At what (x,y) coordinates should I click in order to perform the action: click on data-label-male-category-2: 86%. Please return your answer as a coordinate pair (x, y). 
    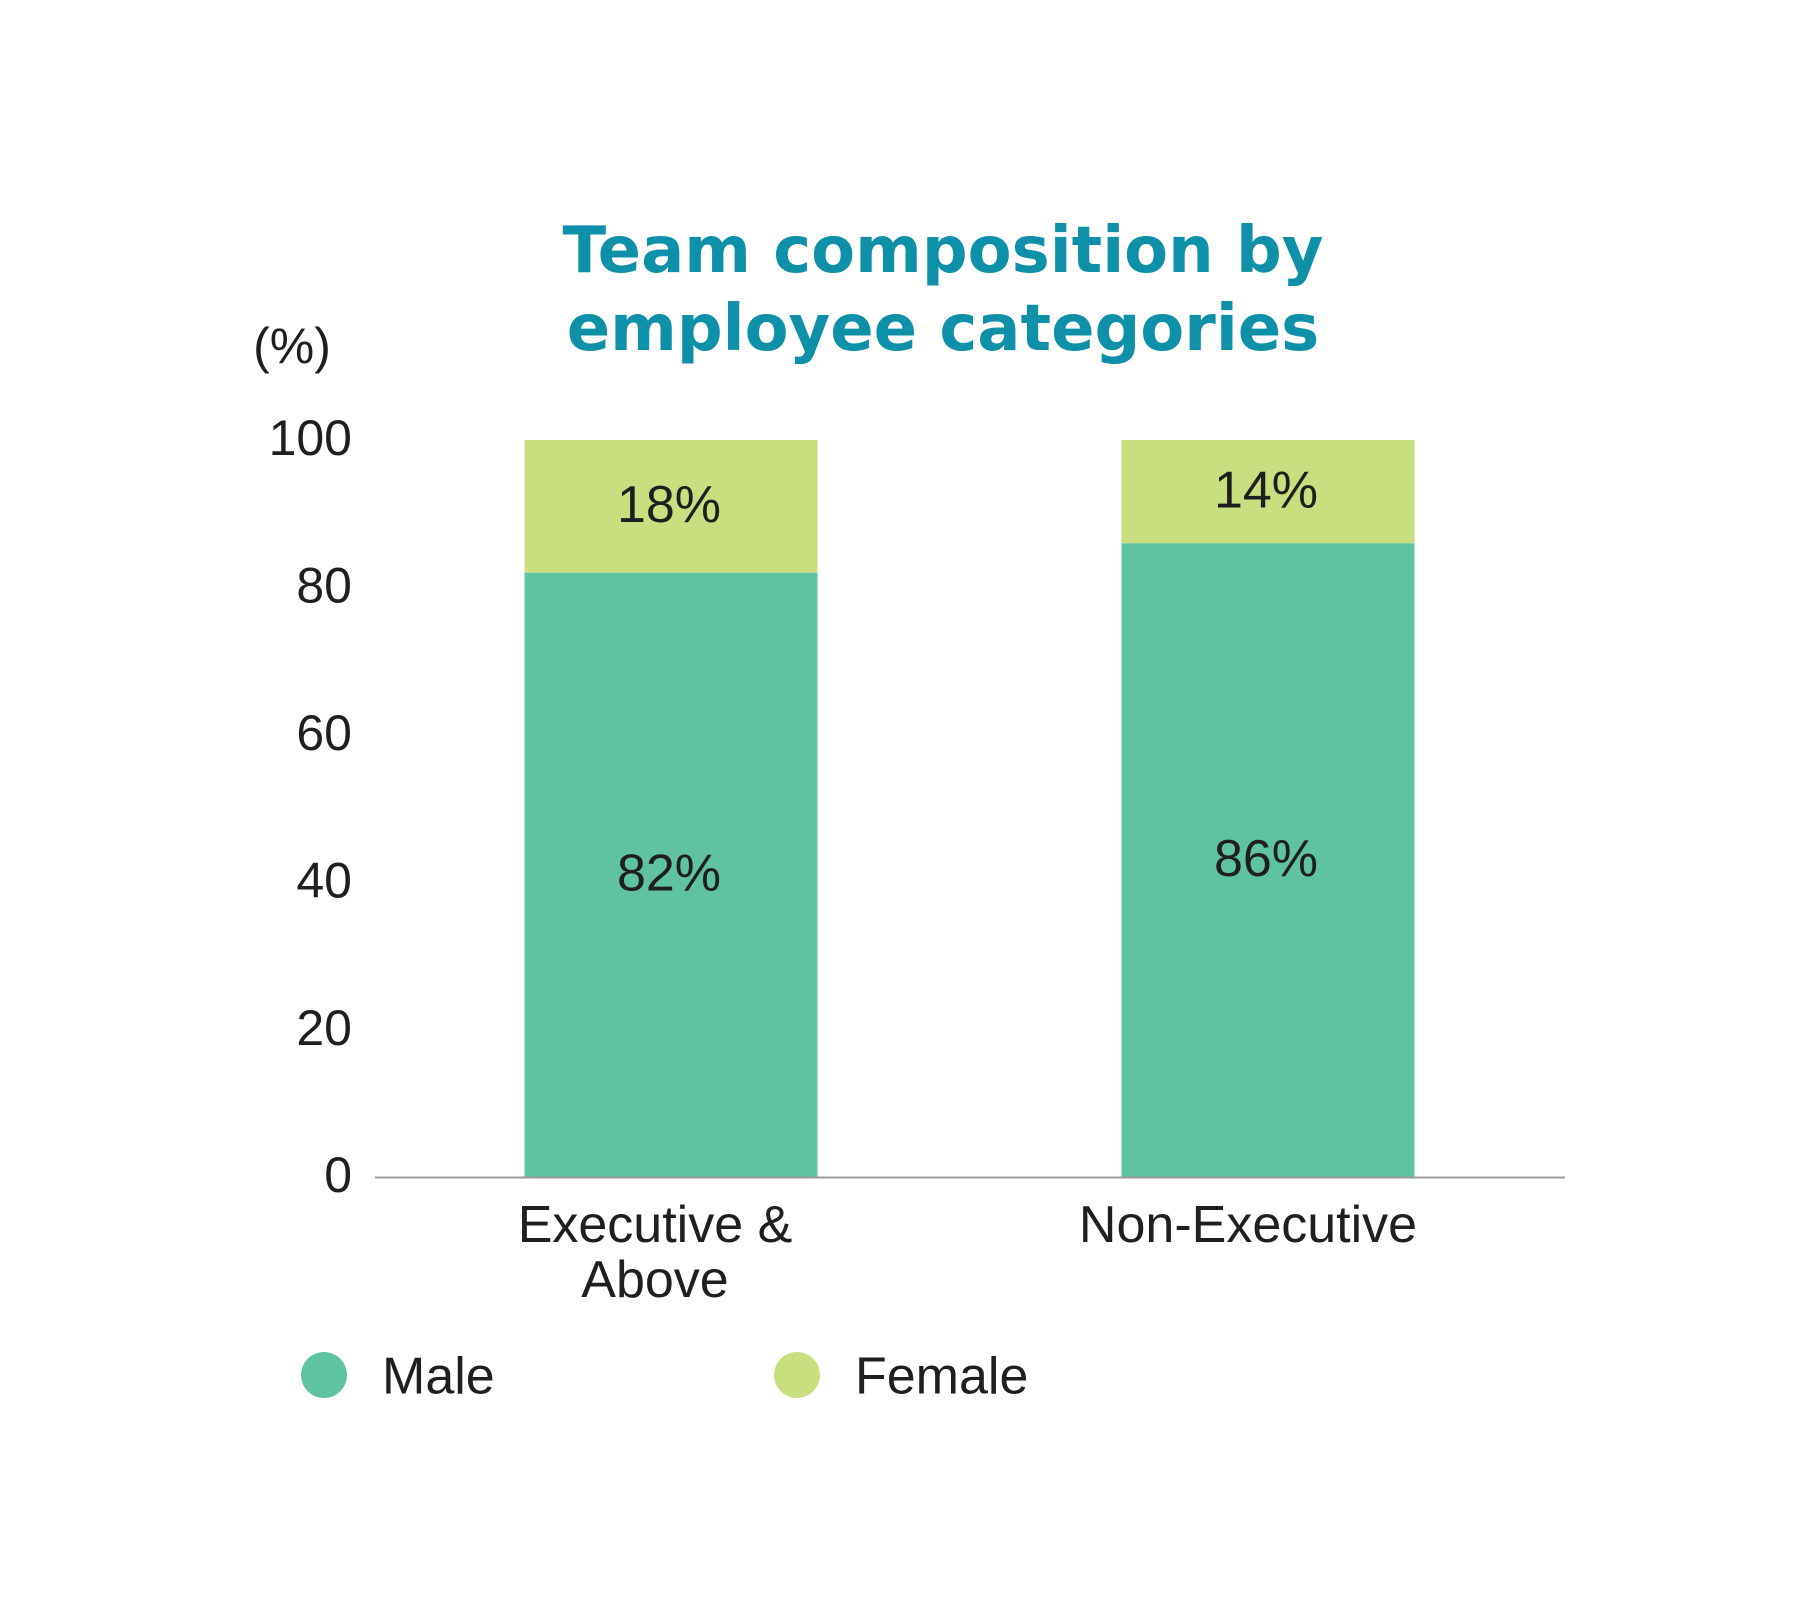
    Looking at the image, I should click on (1266, 859).